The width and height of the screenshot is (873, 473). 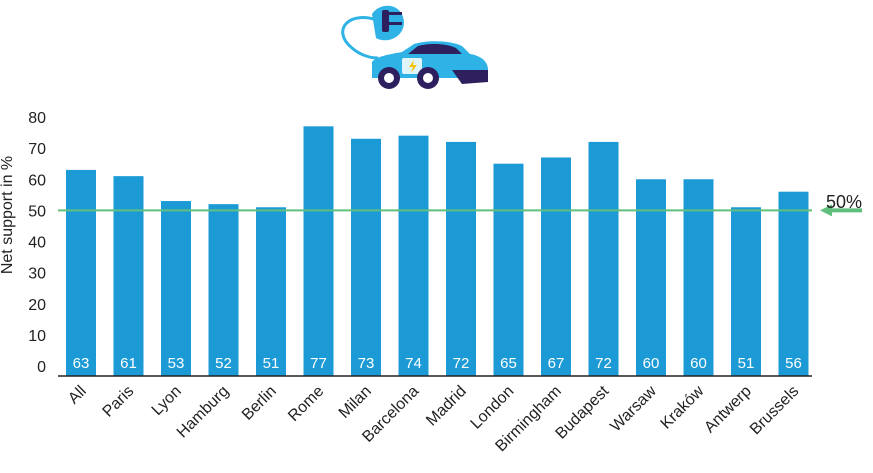 What do you see at coordinates (37, 180) in the screenshot?
I see `y-tick-label: 60` at bounding box center [37, 180].